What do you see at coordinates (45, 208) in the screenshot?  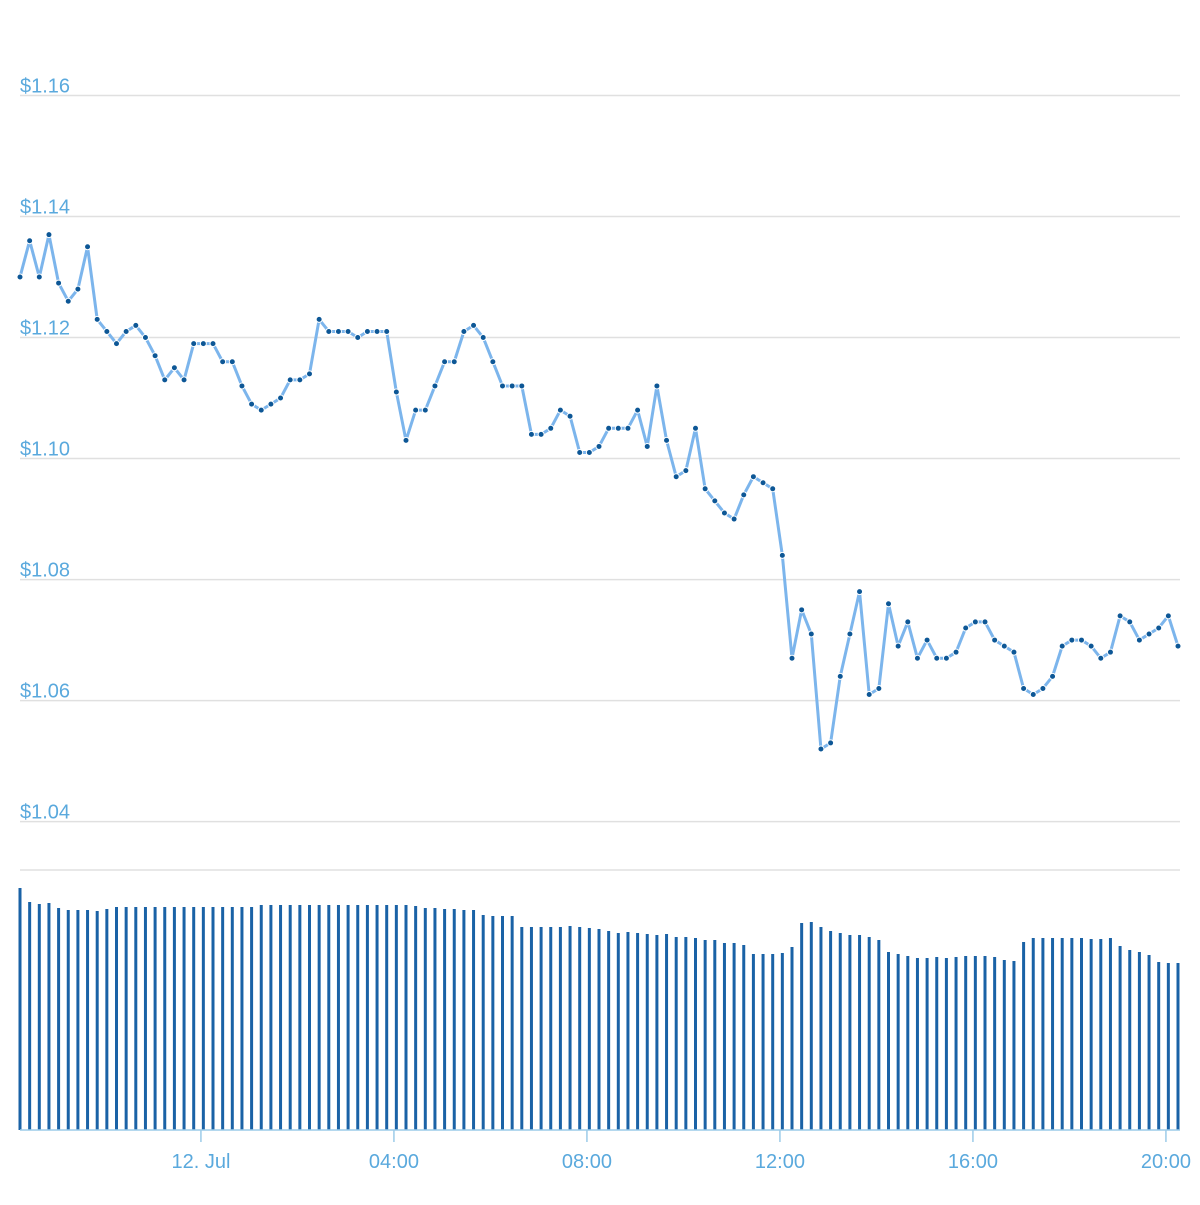 I see `y-tick-label: $1.14` at bounding box center [45, 208].